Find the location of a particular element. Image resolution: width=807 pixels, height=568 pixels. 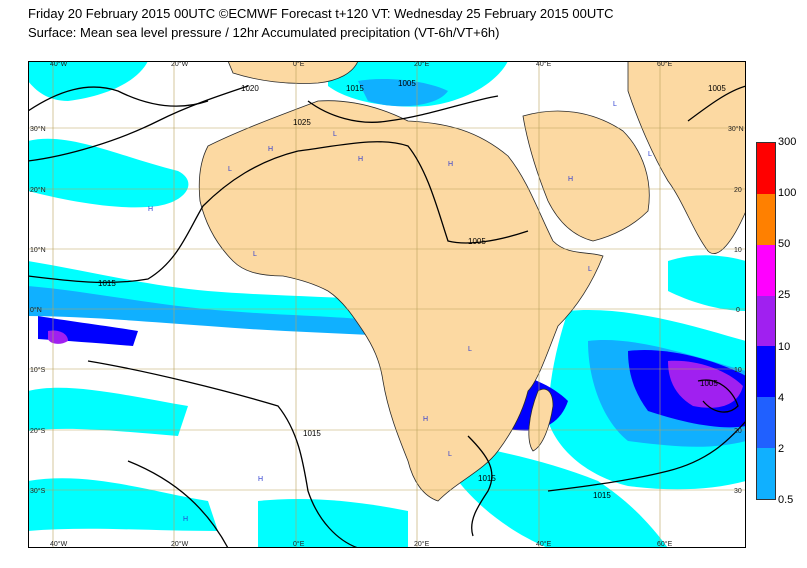

legend-label: 50 is located at coordinates (784, 244).